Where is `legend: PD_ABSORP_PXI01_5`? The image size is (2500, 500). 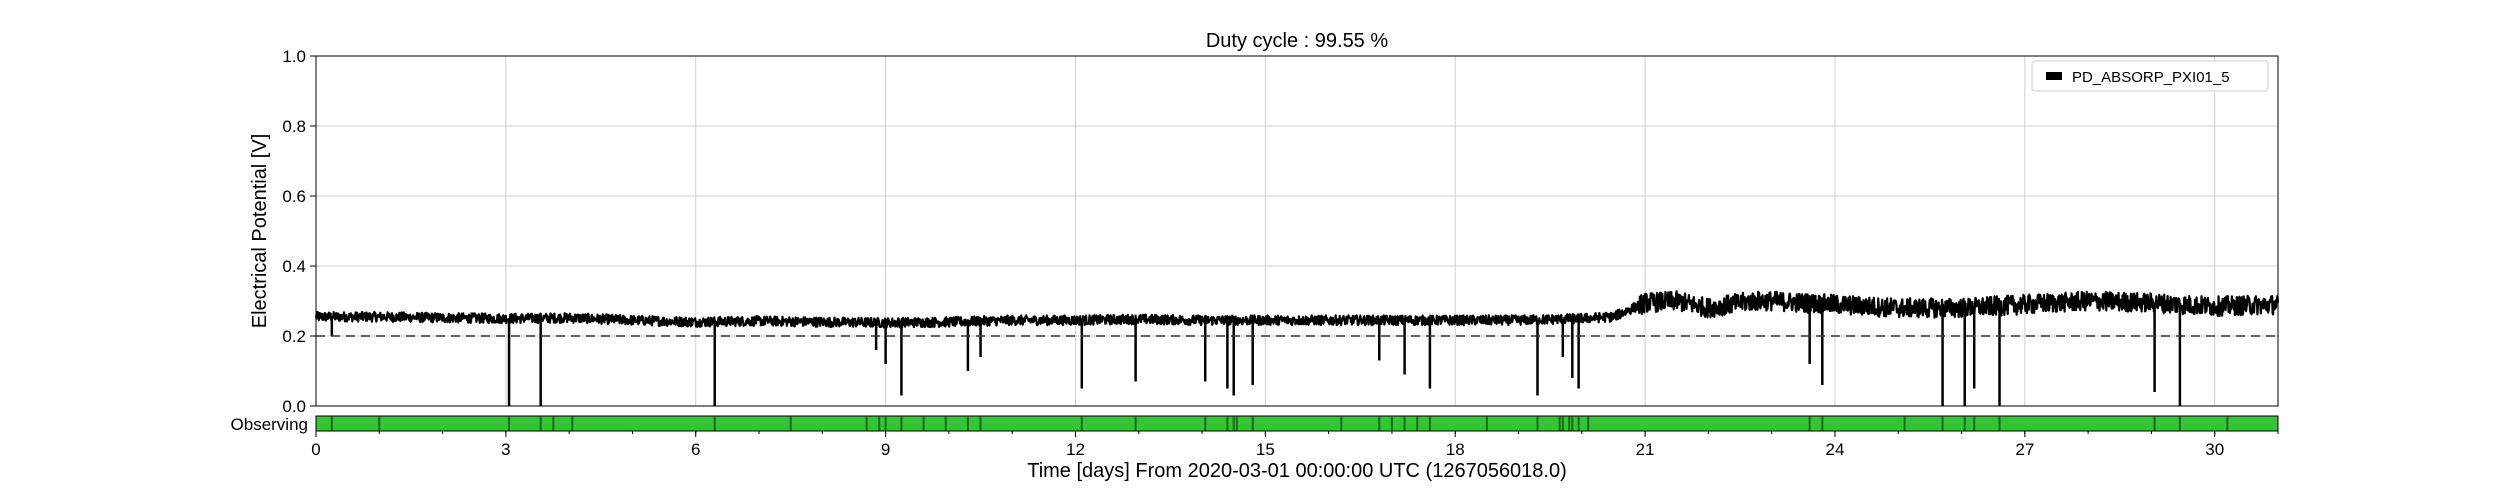 legend: PD_ABSORP_PXI01_5 is located at coordinates (2150, 76).